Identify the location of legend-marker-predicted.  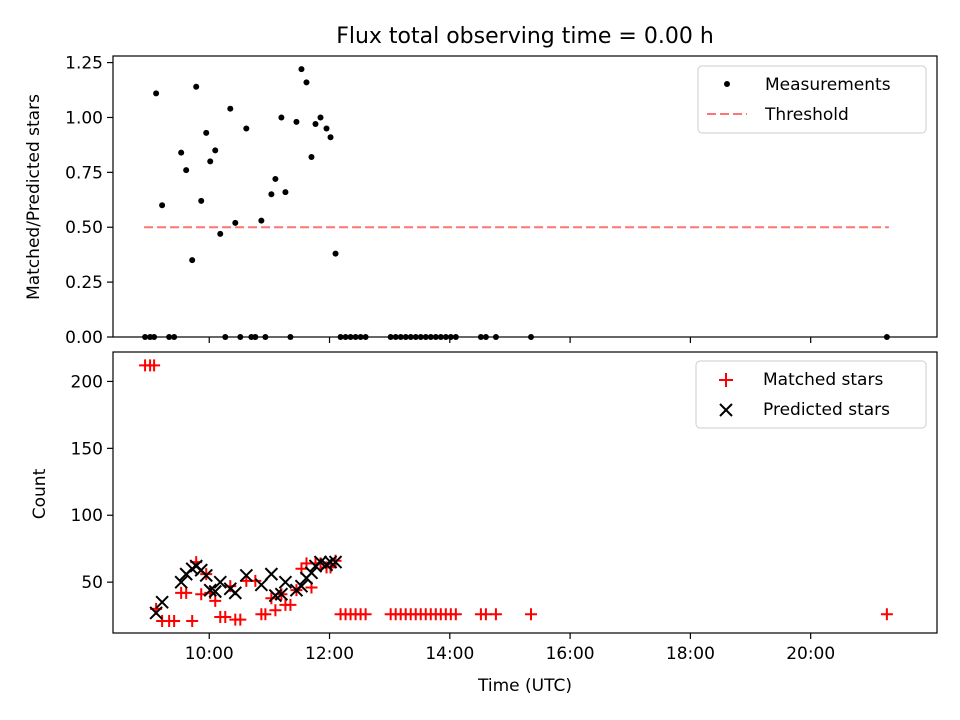
(726, 410).